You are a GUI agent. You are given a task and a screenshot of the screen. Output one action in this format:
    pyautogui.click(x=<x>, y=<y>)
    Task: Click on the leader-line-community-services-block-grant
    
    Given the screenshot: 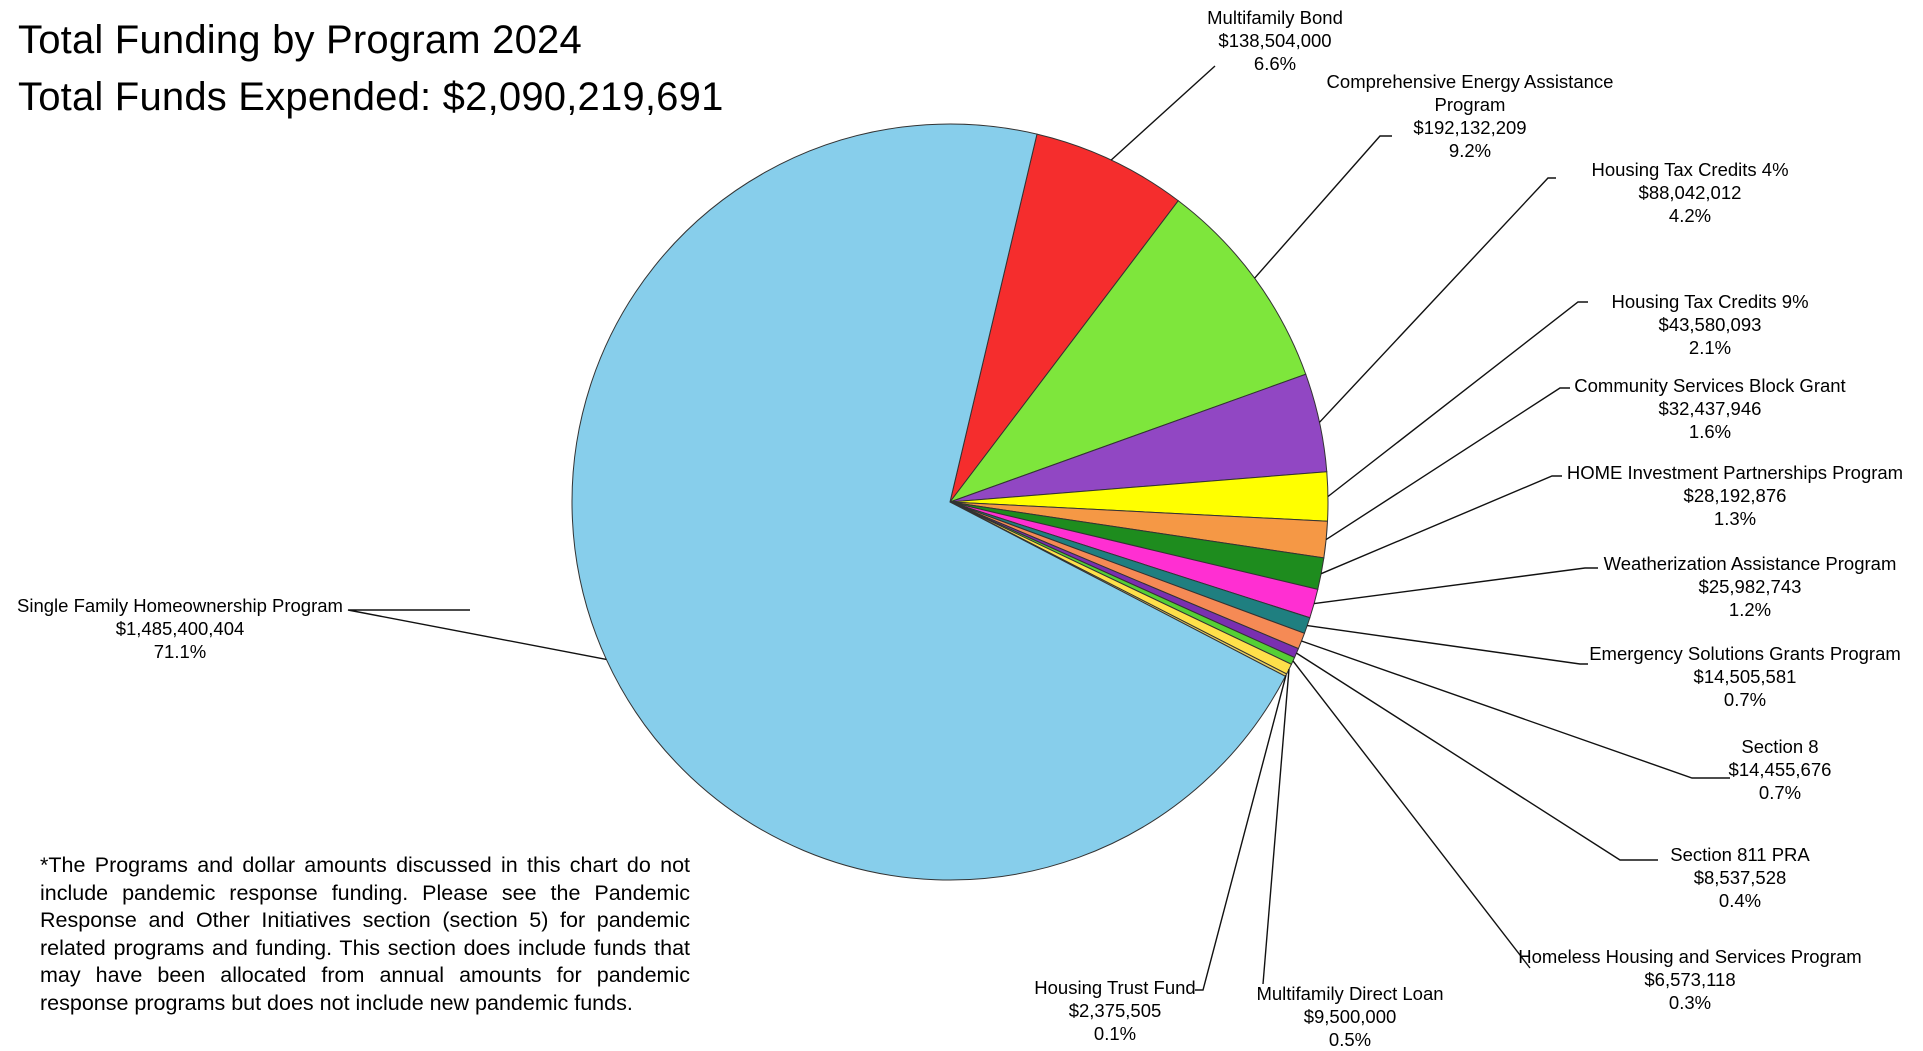 What is the action you would take?
    pyautogui.click(x=1447, y=464)
    